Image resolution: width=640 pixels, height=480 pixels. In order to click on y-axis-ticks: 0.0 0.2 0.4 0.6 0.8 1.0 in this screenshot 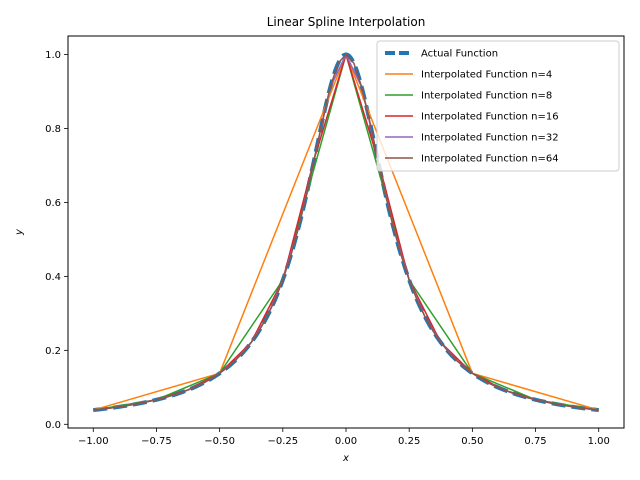, I will do `click(56, 240)`.